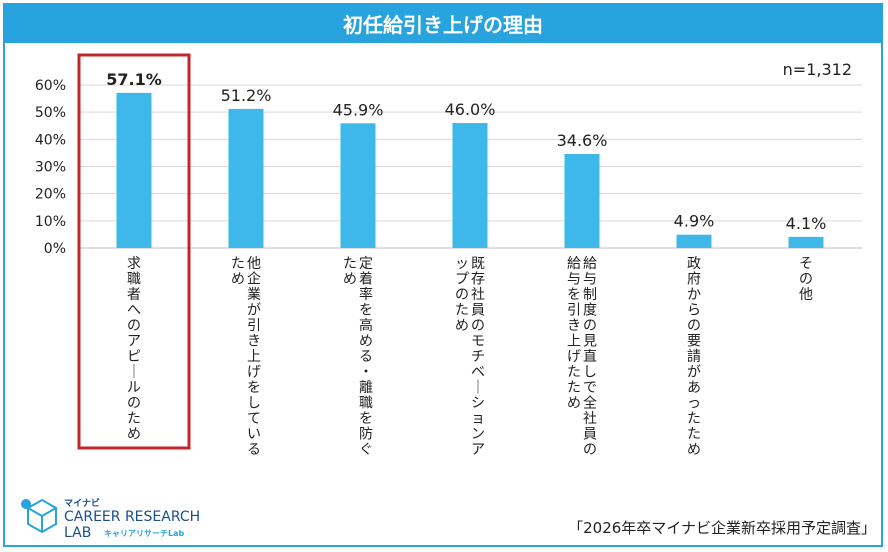  I want to click on value-label: 34.6%, so click(582, 140).